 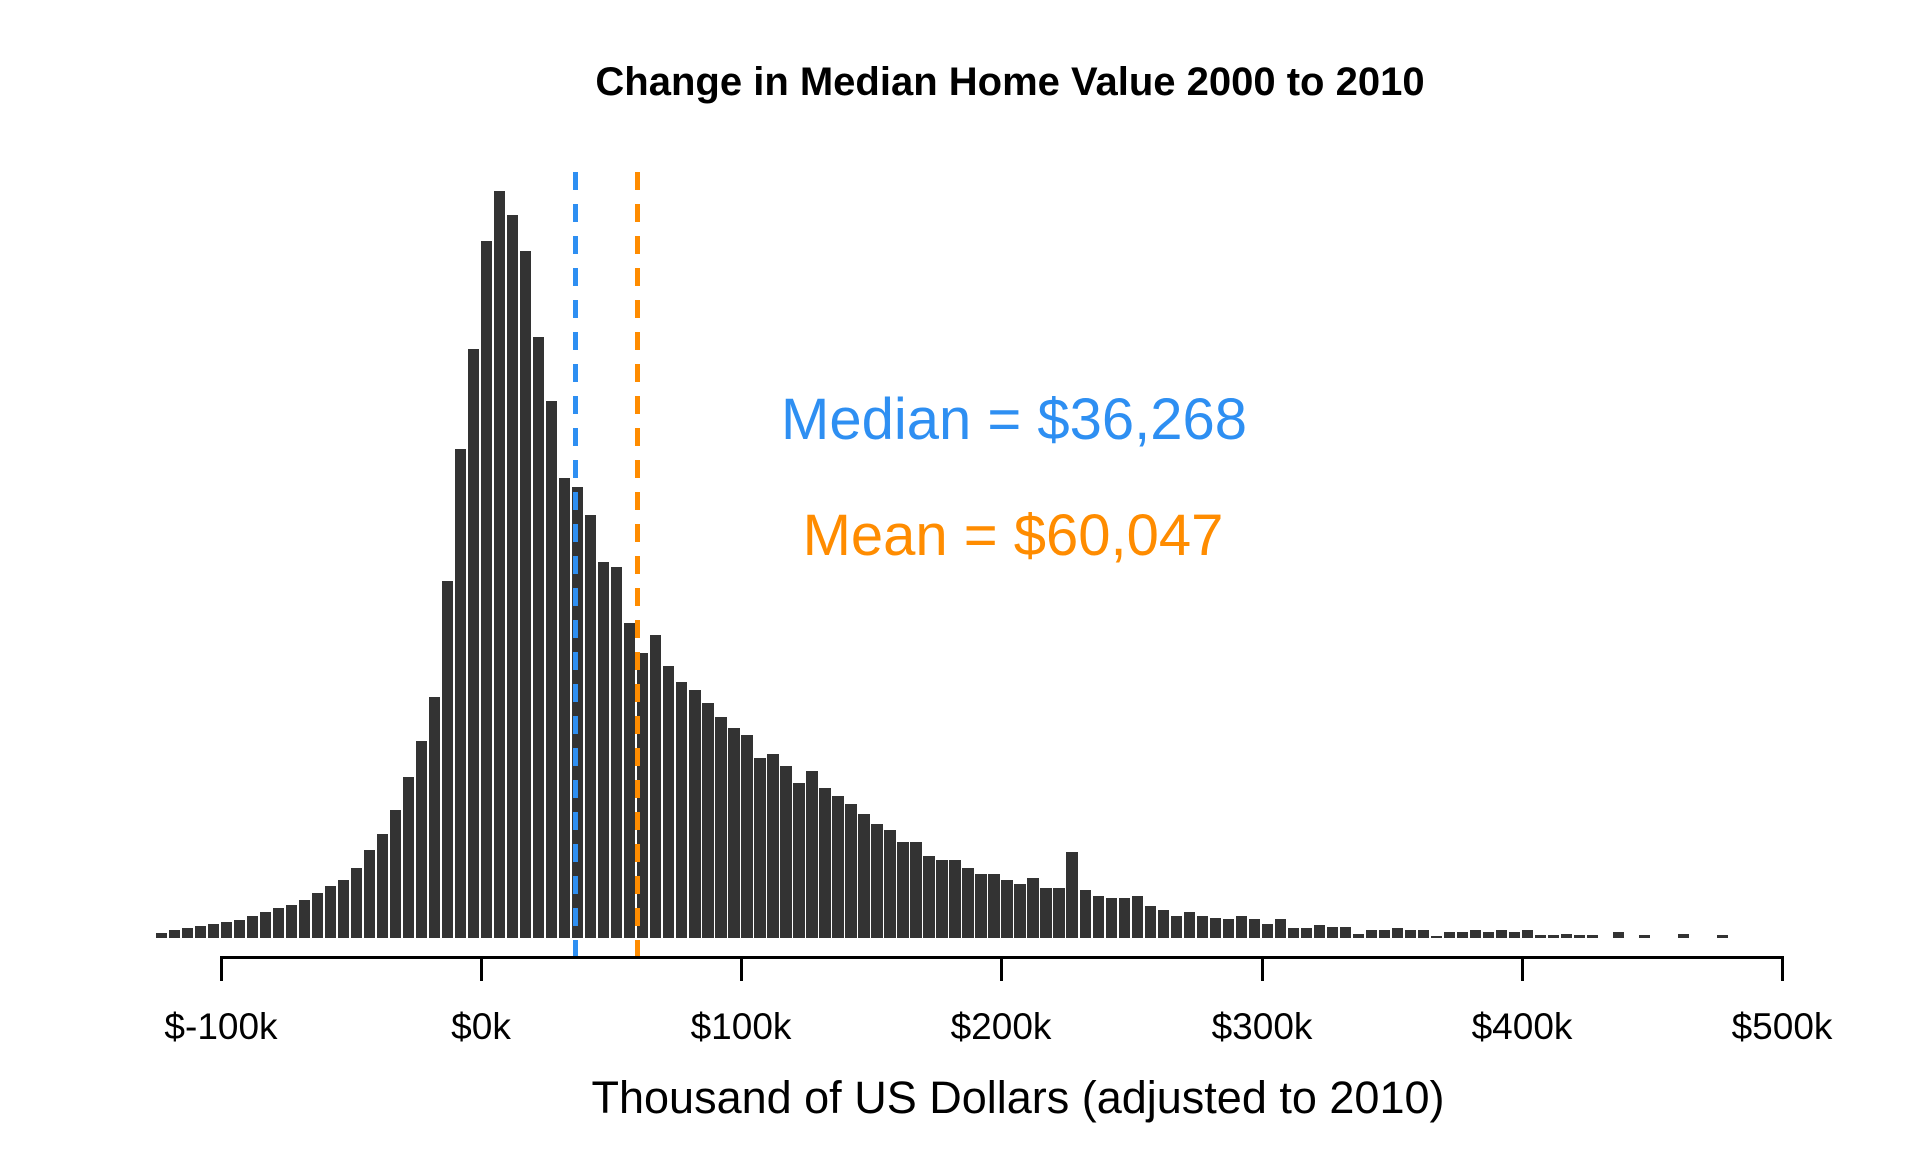 I want to click on x-axis-tick-label: $300k, so click(x=1262, y=1026).